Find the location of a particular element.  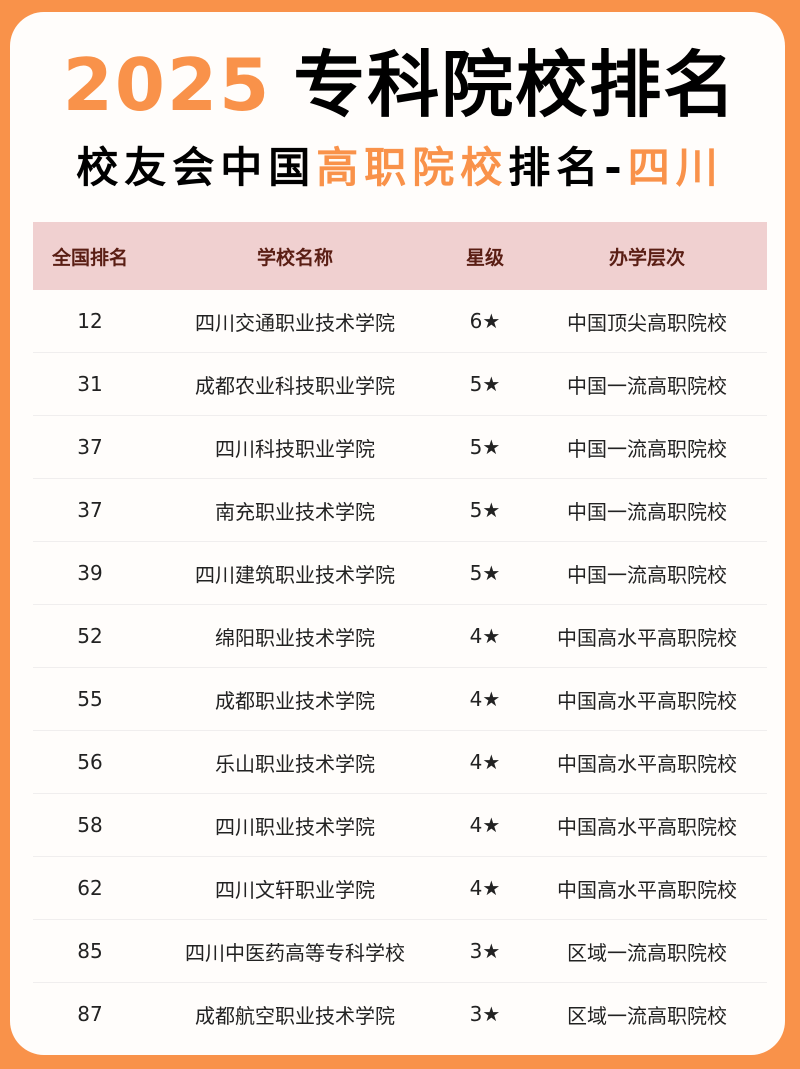

cell-school: 南充职业技术学院 is located at coordinates (295, 511).